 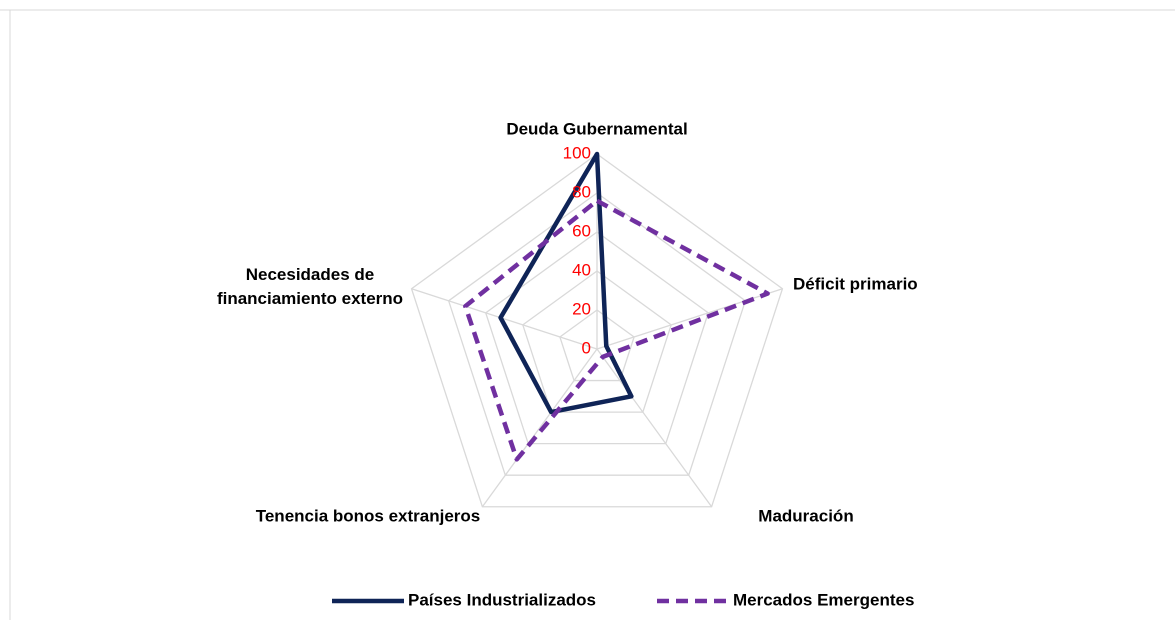 I want to click on r-tick-label: 100, so click(x=577, y=152).